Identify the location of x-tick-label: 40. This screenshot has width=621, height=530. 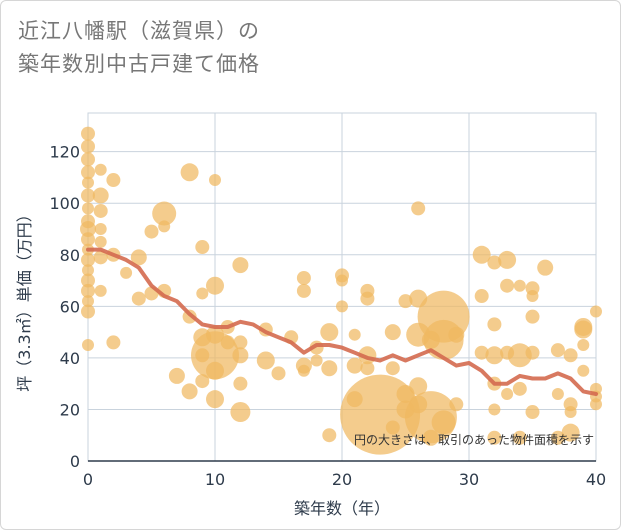
(596, 479).